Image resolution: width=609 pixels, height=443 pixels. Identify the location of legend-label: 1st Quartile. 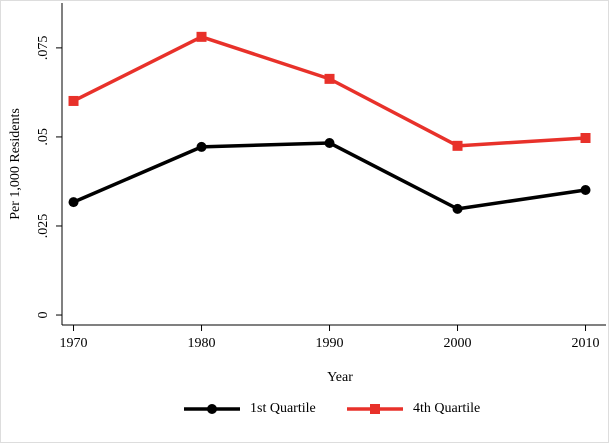
(283, 408).